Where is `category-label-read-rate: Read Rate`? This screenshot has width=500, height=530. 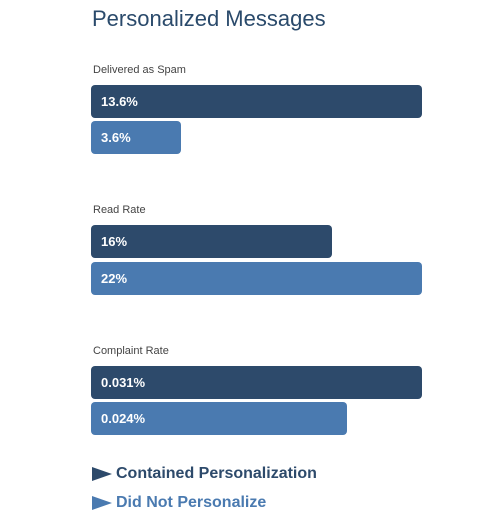
category-label-read-rate: Read Rate is located at coordinates (119, 210).